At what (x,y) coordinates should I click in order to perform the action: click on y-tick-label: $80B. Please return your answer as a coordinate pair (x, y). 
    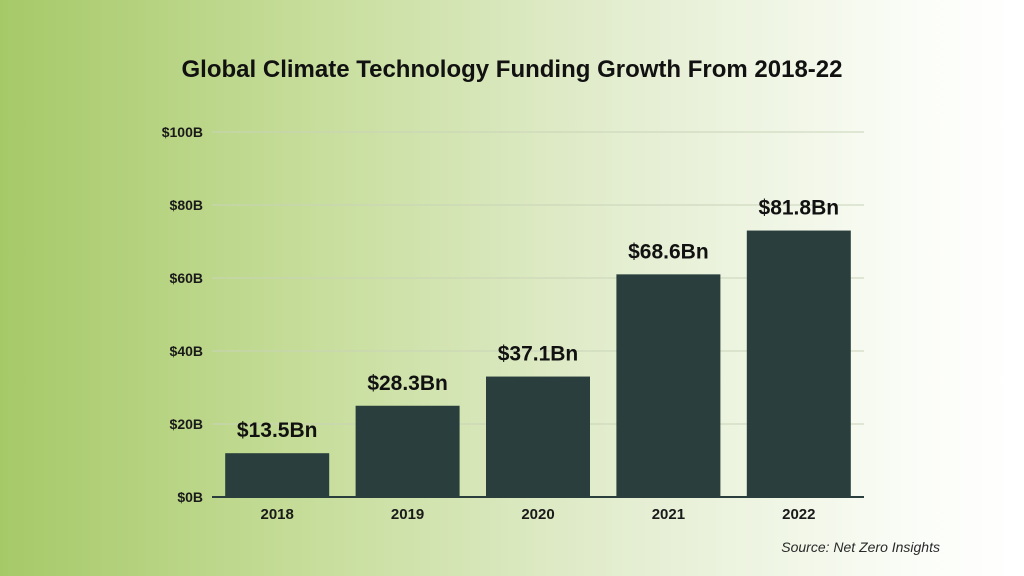
    Looking at the image, I should click on (186, 205).